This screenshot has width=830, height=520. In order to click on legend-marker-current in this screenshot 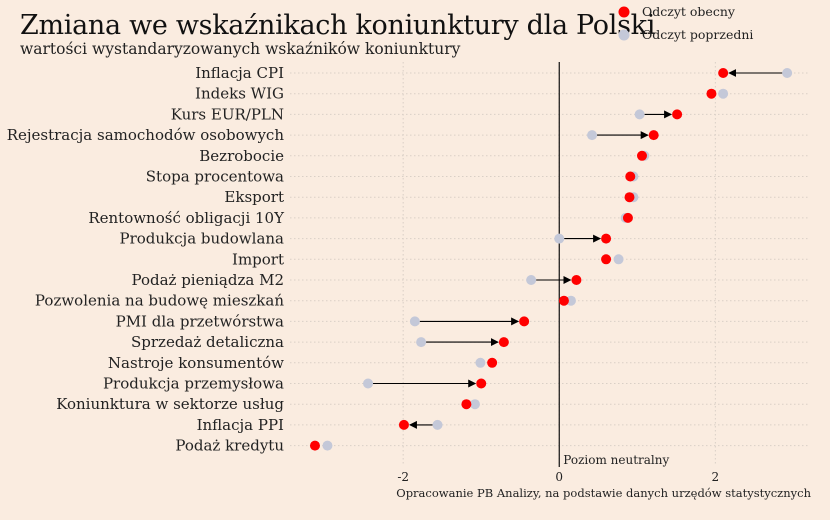, I will do `click(624, 12)`.